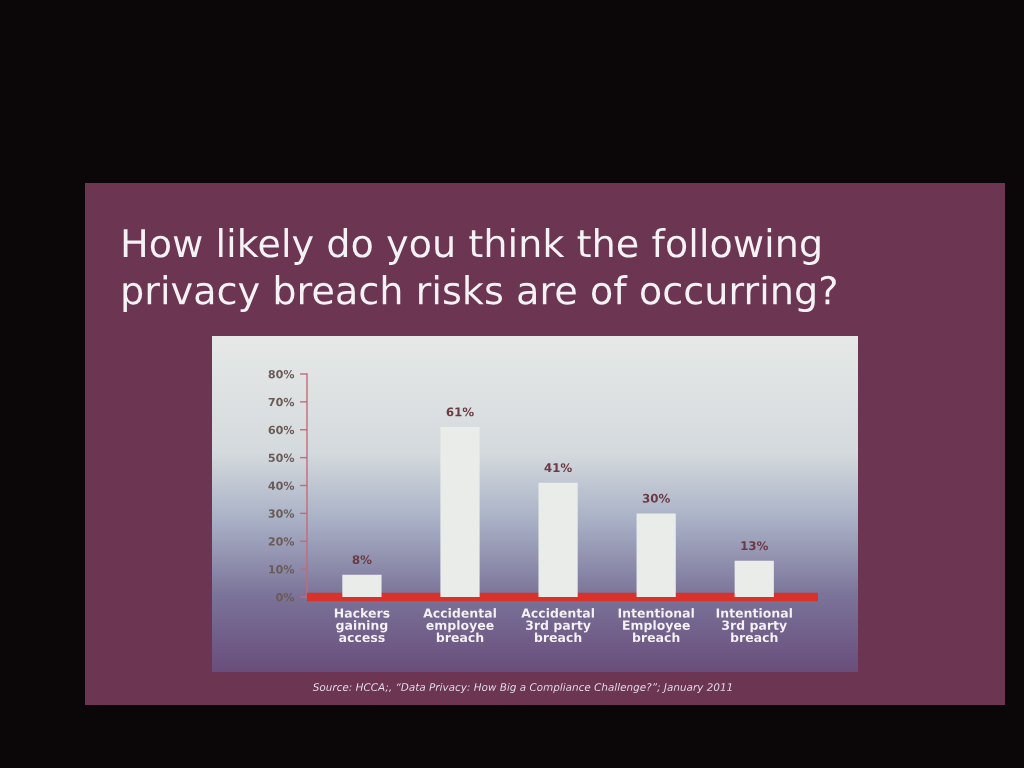 The width and height of the screenshot is (1024, 768). Describe the element at coordinates (281, 541) in the screenshot. I see `y-tick-label: 20%` at that location.